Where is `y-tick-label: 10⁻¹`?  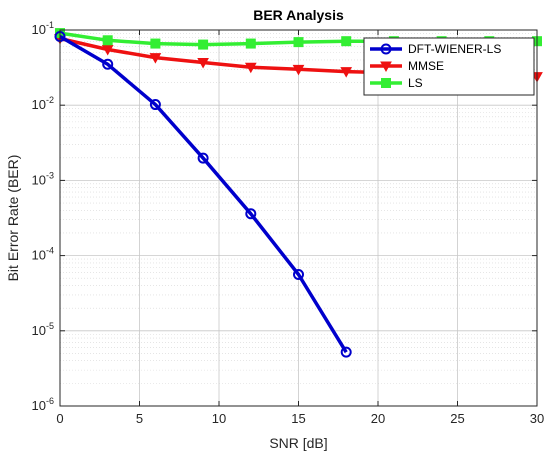 y-tick-label: 10⁻¹ is located at coordinates (43, 28).